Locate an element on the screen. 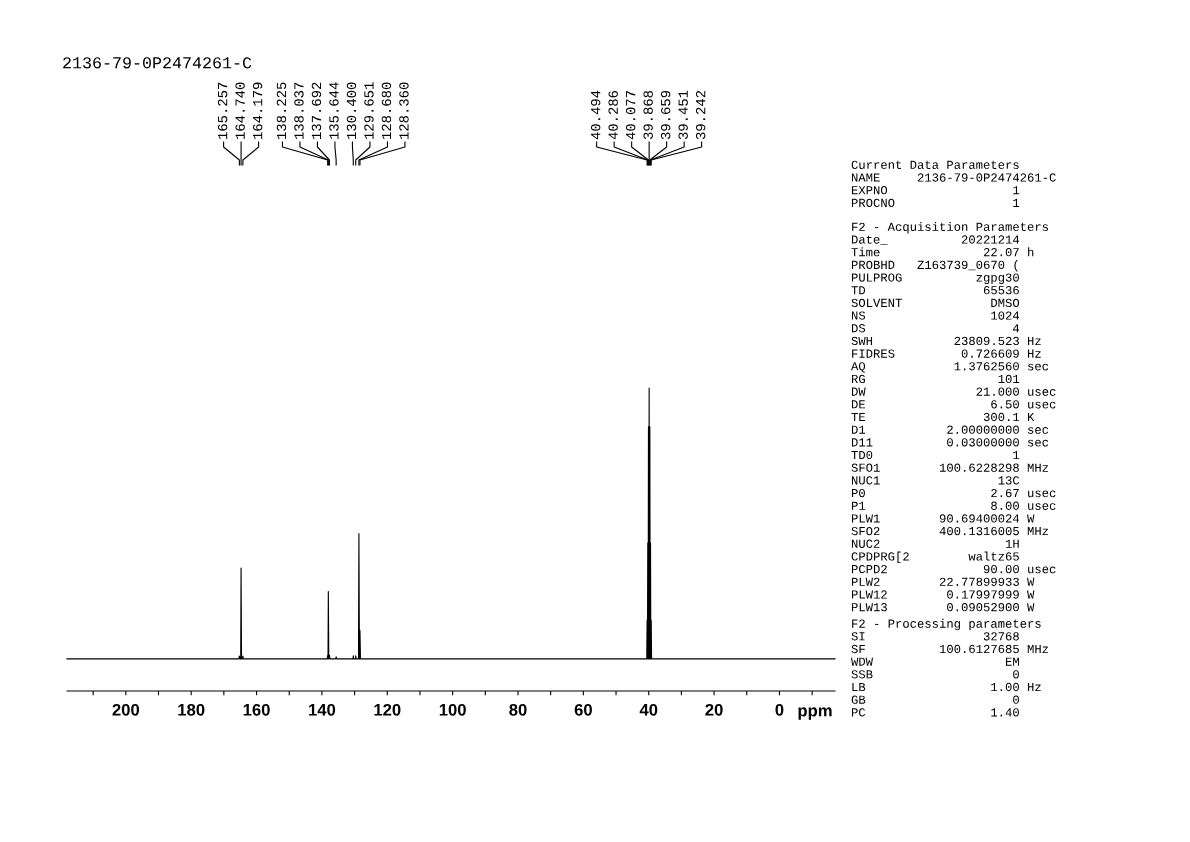  x-tick-label: 0 is located at coordinates (779, 709).